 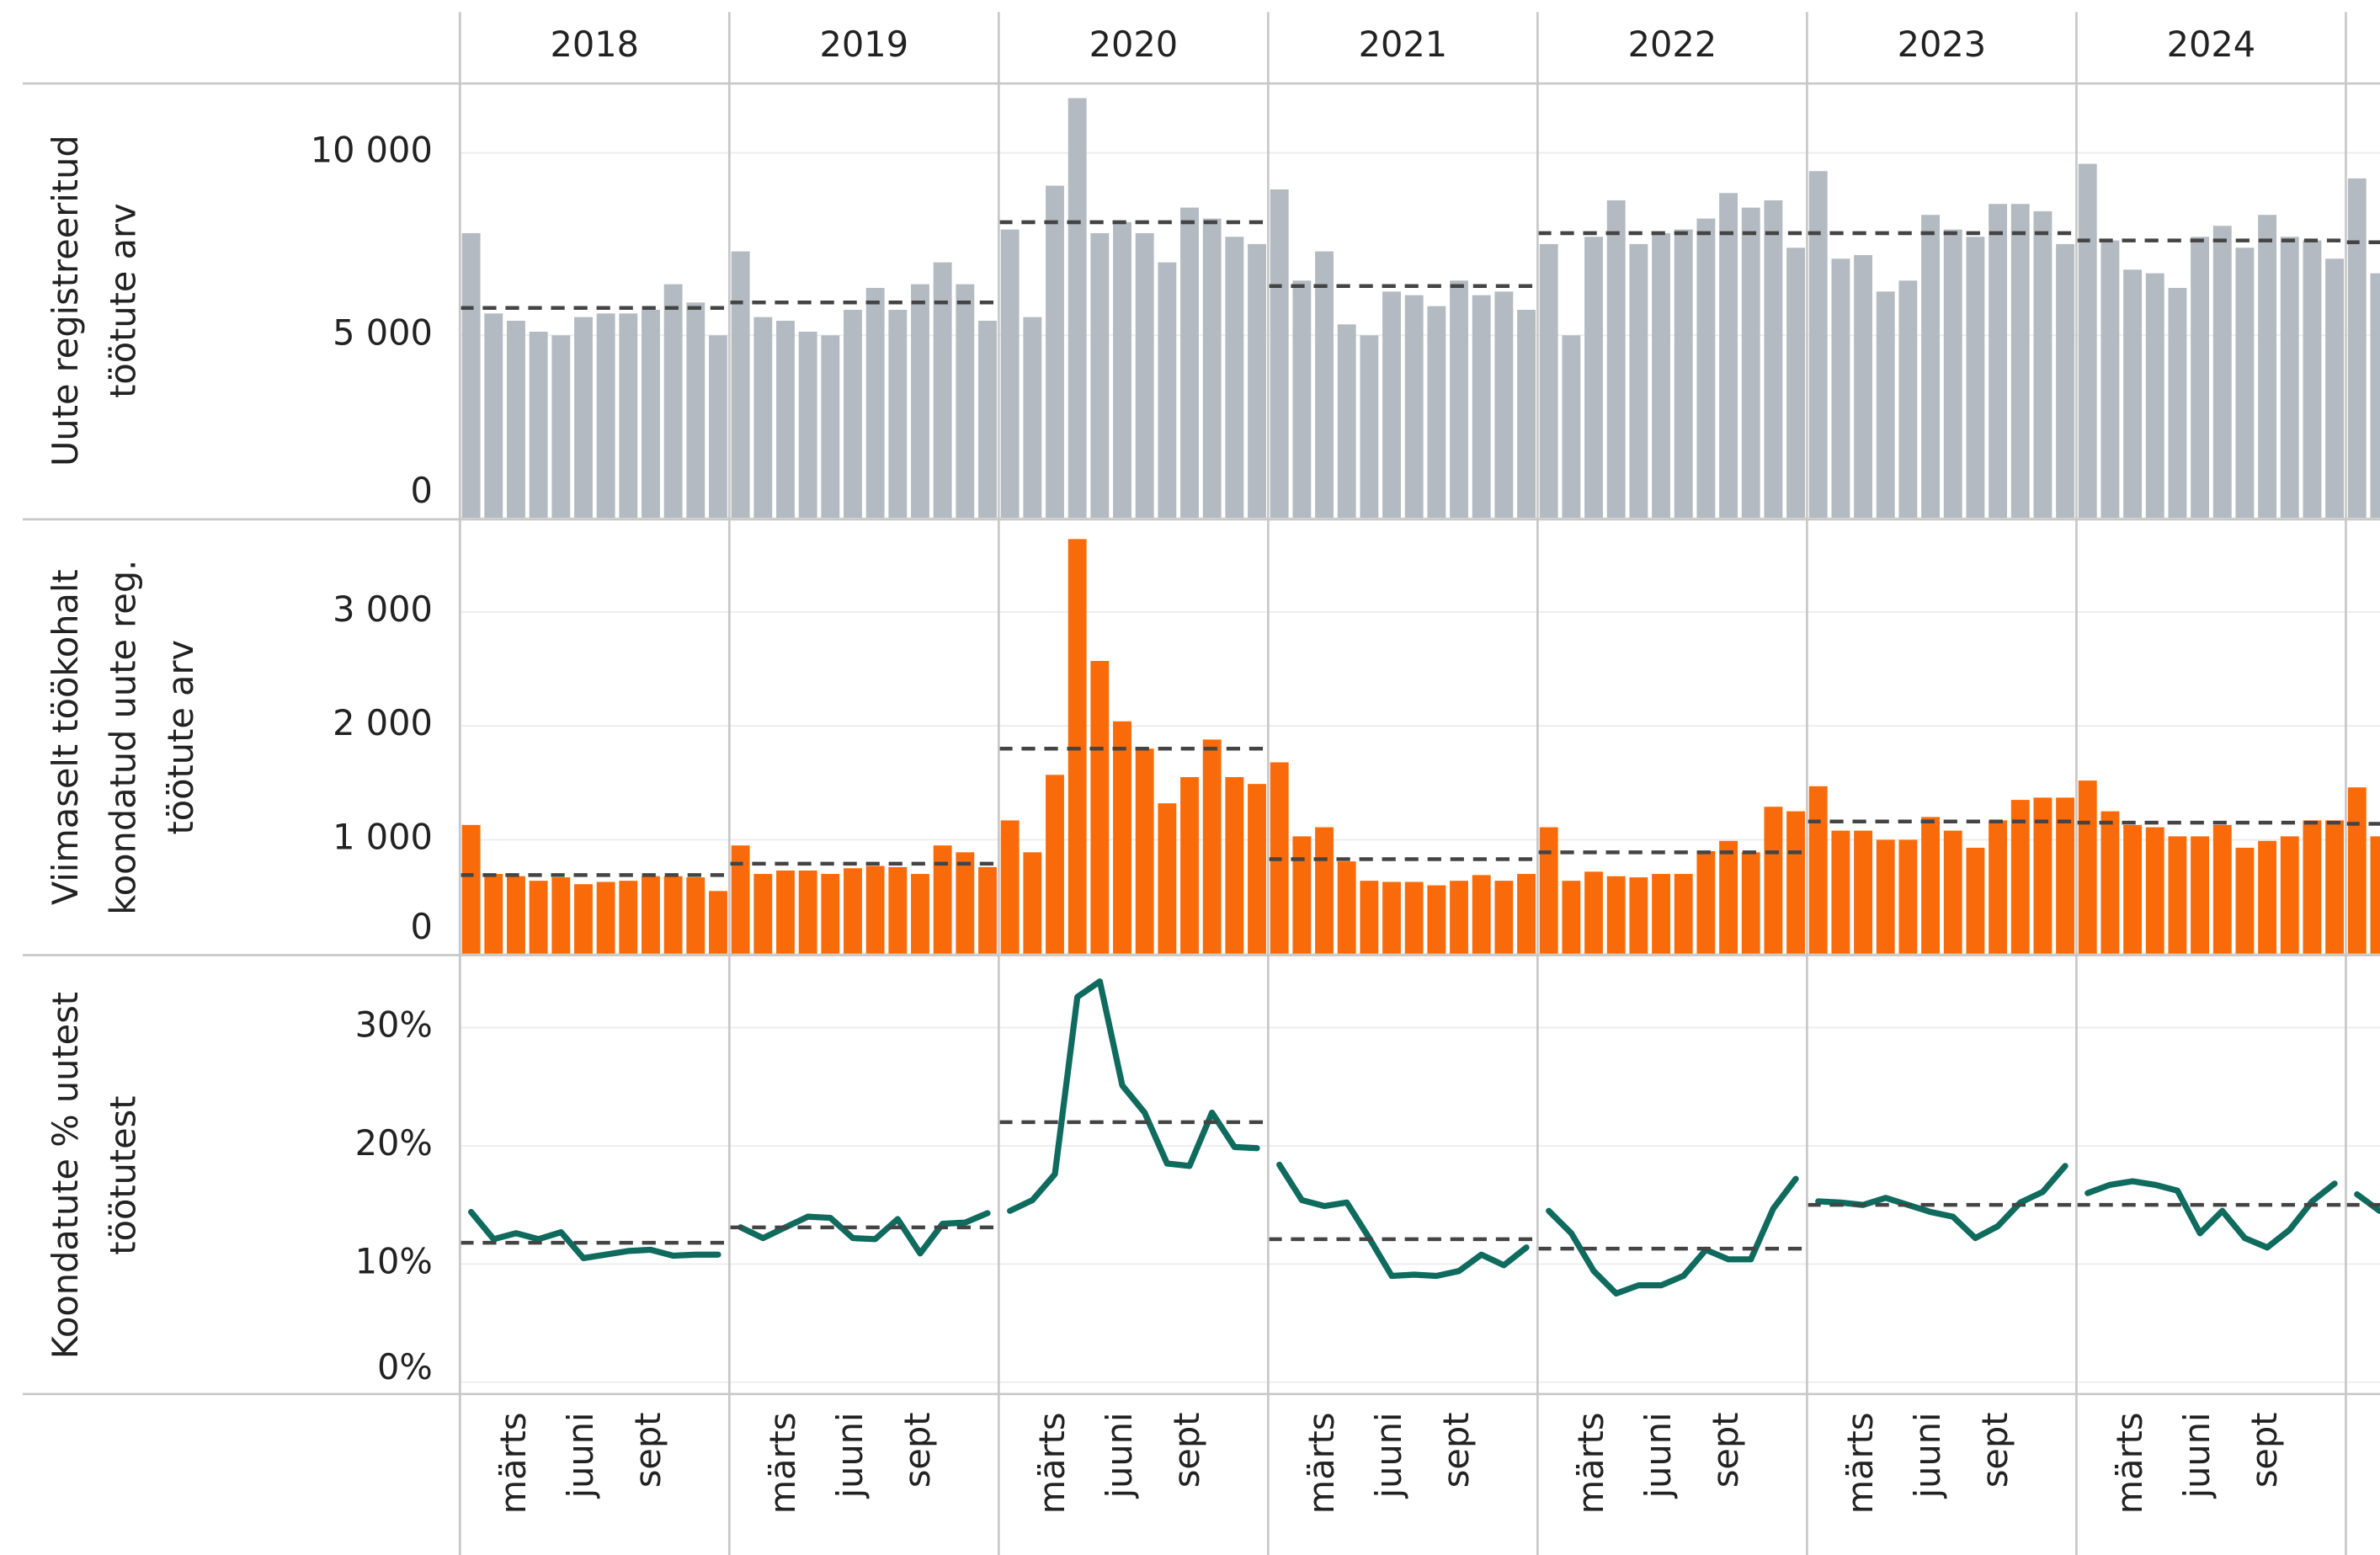 What do you see at coordinates (2211, 44) in the screenshot?
I see `year-label: 2024` at bounding box center [2211, 44].